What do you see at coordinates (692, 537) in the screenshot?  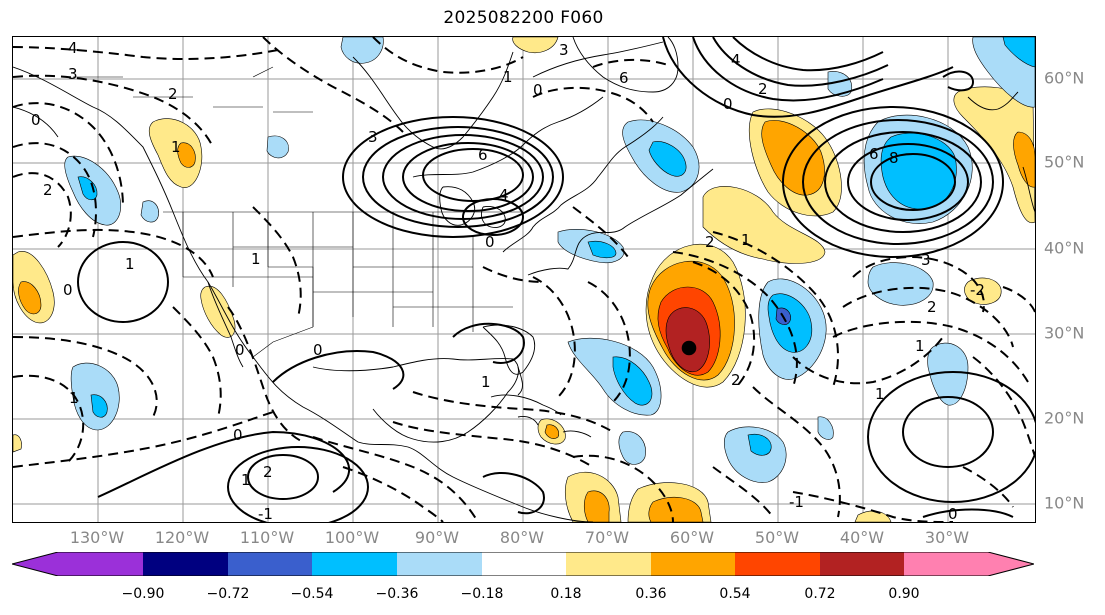 I see `lon-label-60w: 60°W` at bounding box center [692, 537].